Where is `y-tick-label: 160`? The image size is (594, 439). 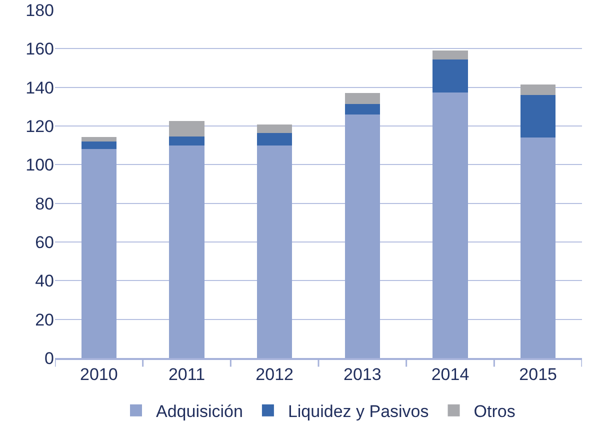
y-tick-label: 160 is located at coordinates (40, 49).